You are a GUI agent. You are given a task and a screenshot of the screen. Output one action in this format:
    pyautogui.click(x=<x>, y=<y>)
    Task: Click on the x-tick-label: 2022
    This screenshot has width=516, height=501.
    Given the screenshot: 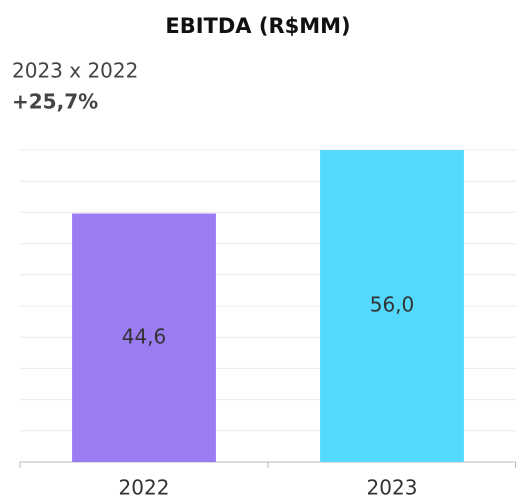 What is the action you would take?
    pyautogui.click(x=144, y=488)
    